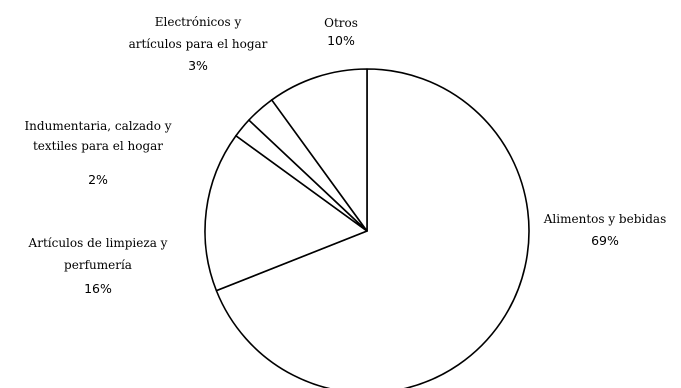  I want to click on slice-label-1-line-1: perfumería, so click(98, 265).